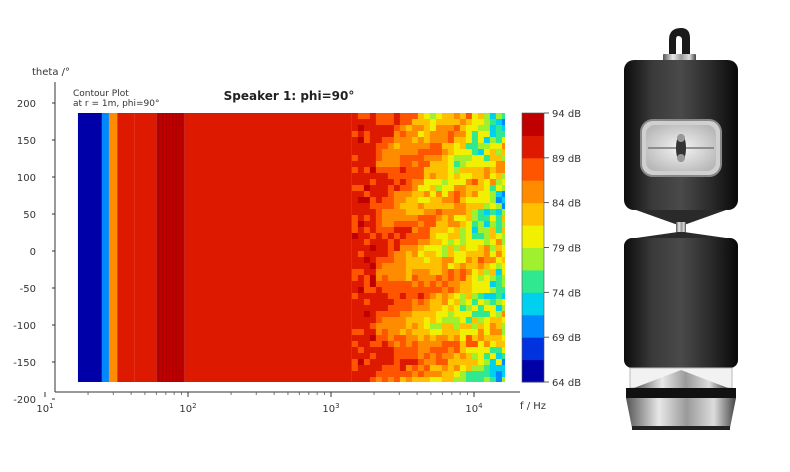  I want to click on colorbar-segment, so click(533, 326).